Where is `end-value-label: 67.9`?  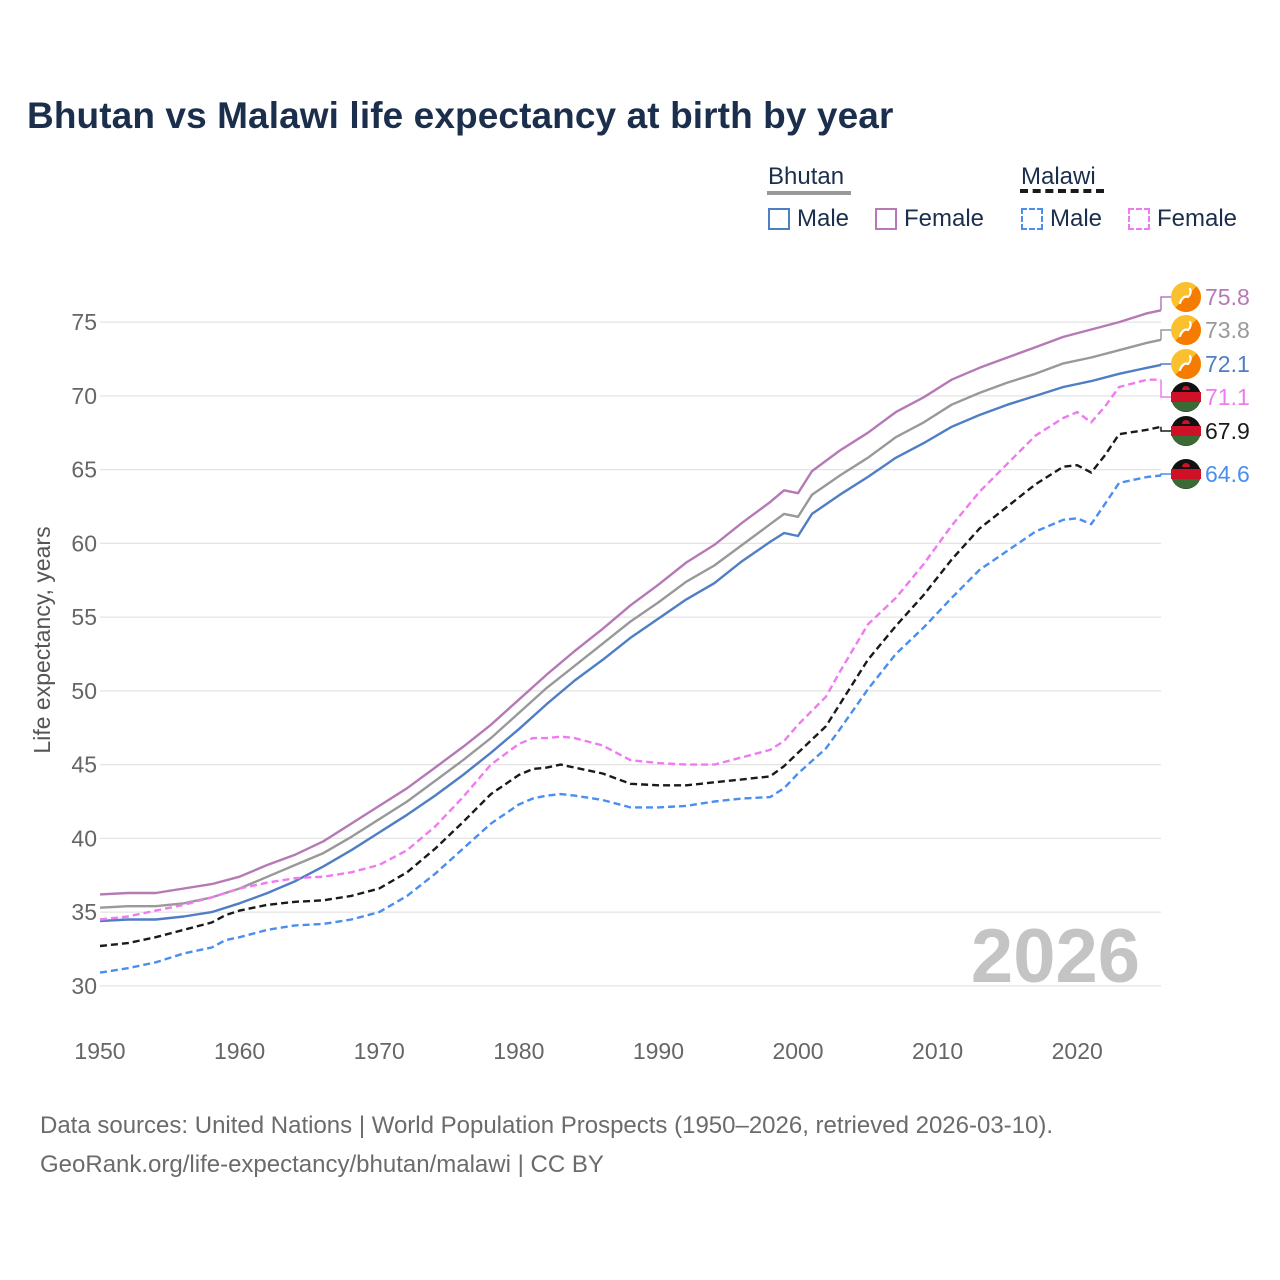
end-value-label: 67.9 is located at coordinates (1227, 431).